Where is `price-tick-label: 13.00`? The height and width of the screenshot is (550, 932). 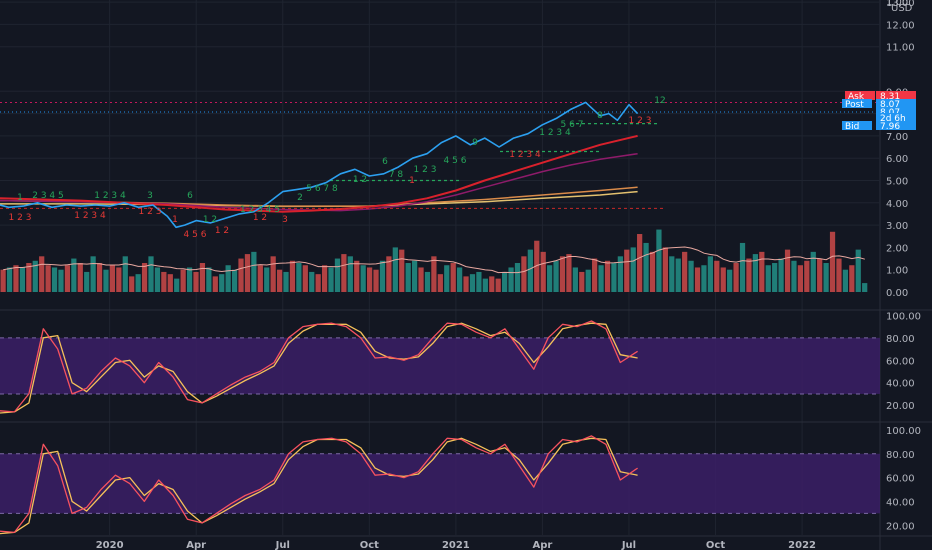 price-tick-label: 13.00 is located at coordinates (900, 4).